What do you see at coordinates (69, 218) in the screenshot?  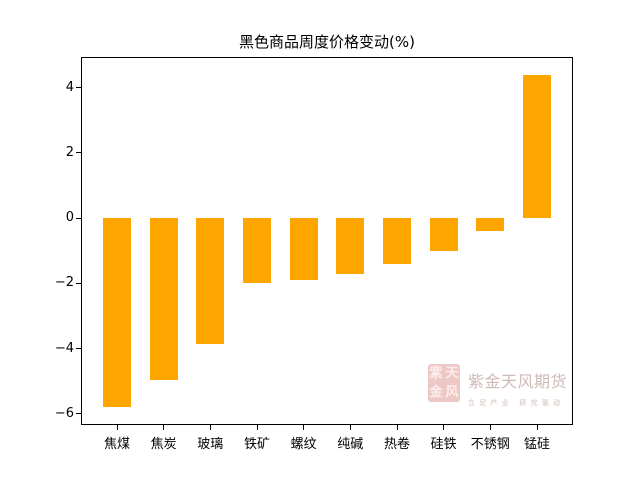 I see `y-tick-label: 0` at bounding box center [69, 218].